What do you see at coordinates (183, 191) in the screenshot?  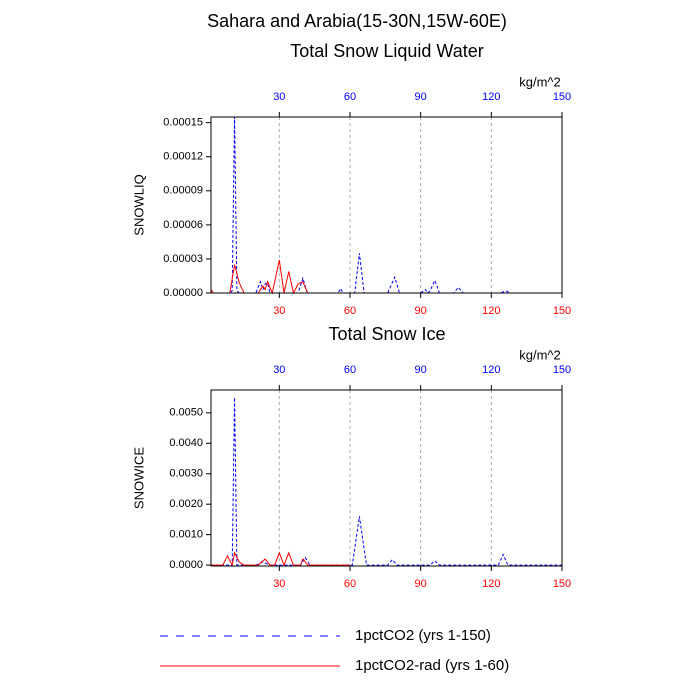 I see `y-tick-label: 0.00009` at bounding box center [183, 191].